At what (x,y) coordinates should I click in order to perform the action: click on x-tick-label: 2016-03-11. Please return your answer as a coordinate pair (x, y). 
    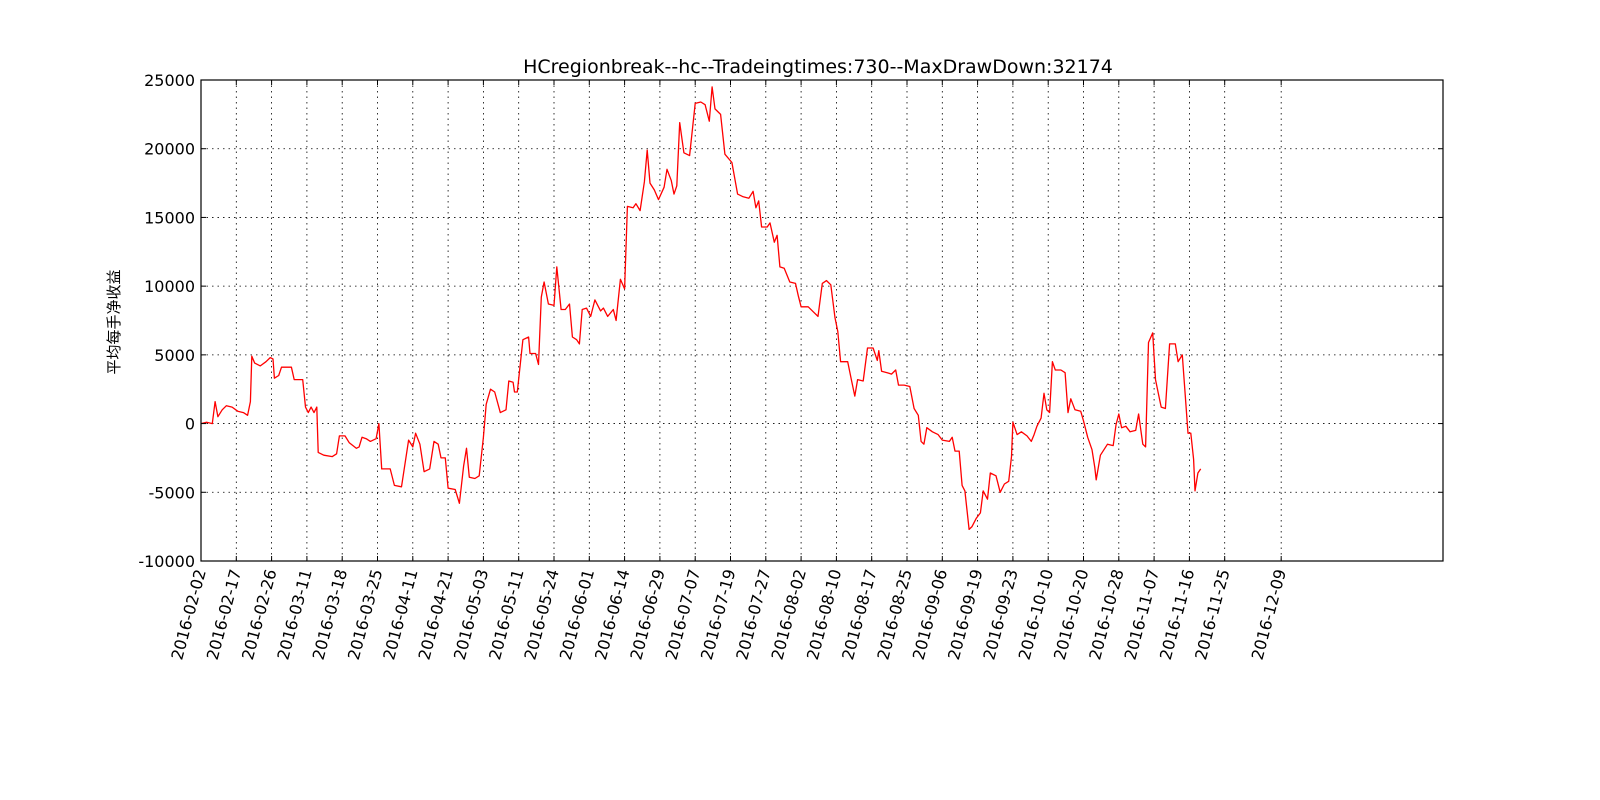
    Looking at the image, I should click on (294, 614).